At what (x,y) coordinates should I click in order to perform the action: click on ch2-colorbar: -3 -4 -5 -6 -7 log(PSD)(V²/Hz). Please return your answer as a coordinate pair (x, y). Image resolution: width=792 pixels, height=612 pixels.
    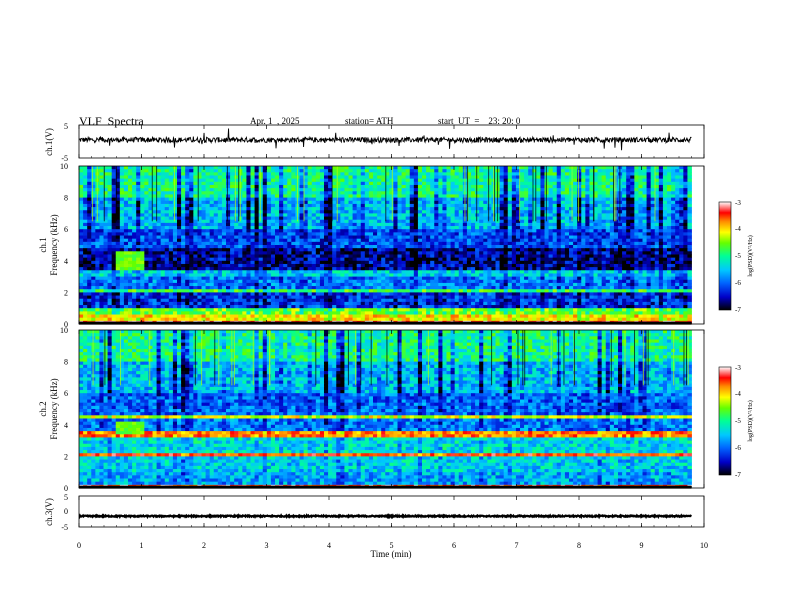
    Looking at the image, I should click on (736, 421).